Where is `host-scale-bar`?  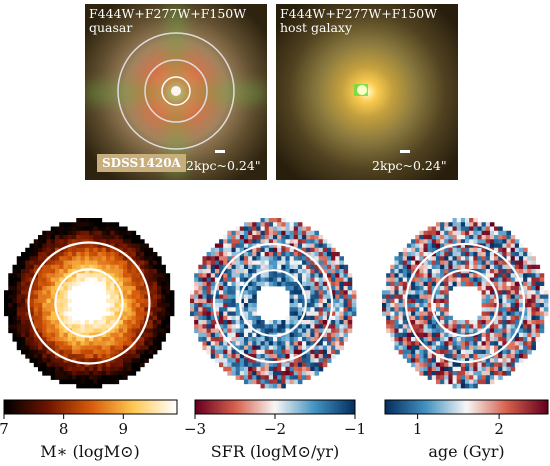
host-scale-bar is located at coordinates (405, 151).